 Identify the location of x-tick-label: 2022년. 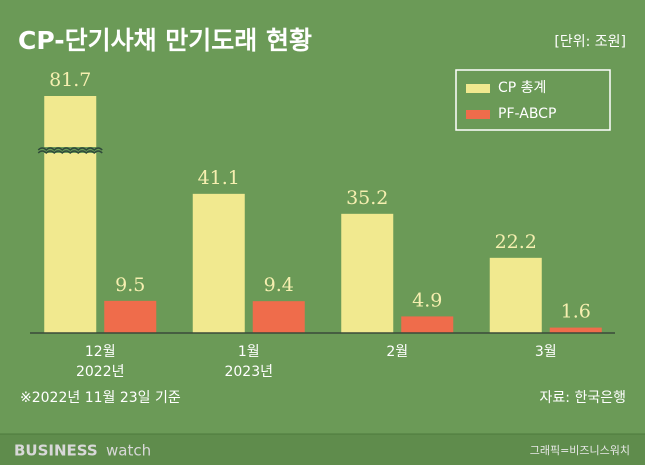
(100, 372).